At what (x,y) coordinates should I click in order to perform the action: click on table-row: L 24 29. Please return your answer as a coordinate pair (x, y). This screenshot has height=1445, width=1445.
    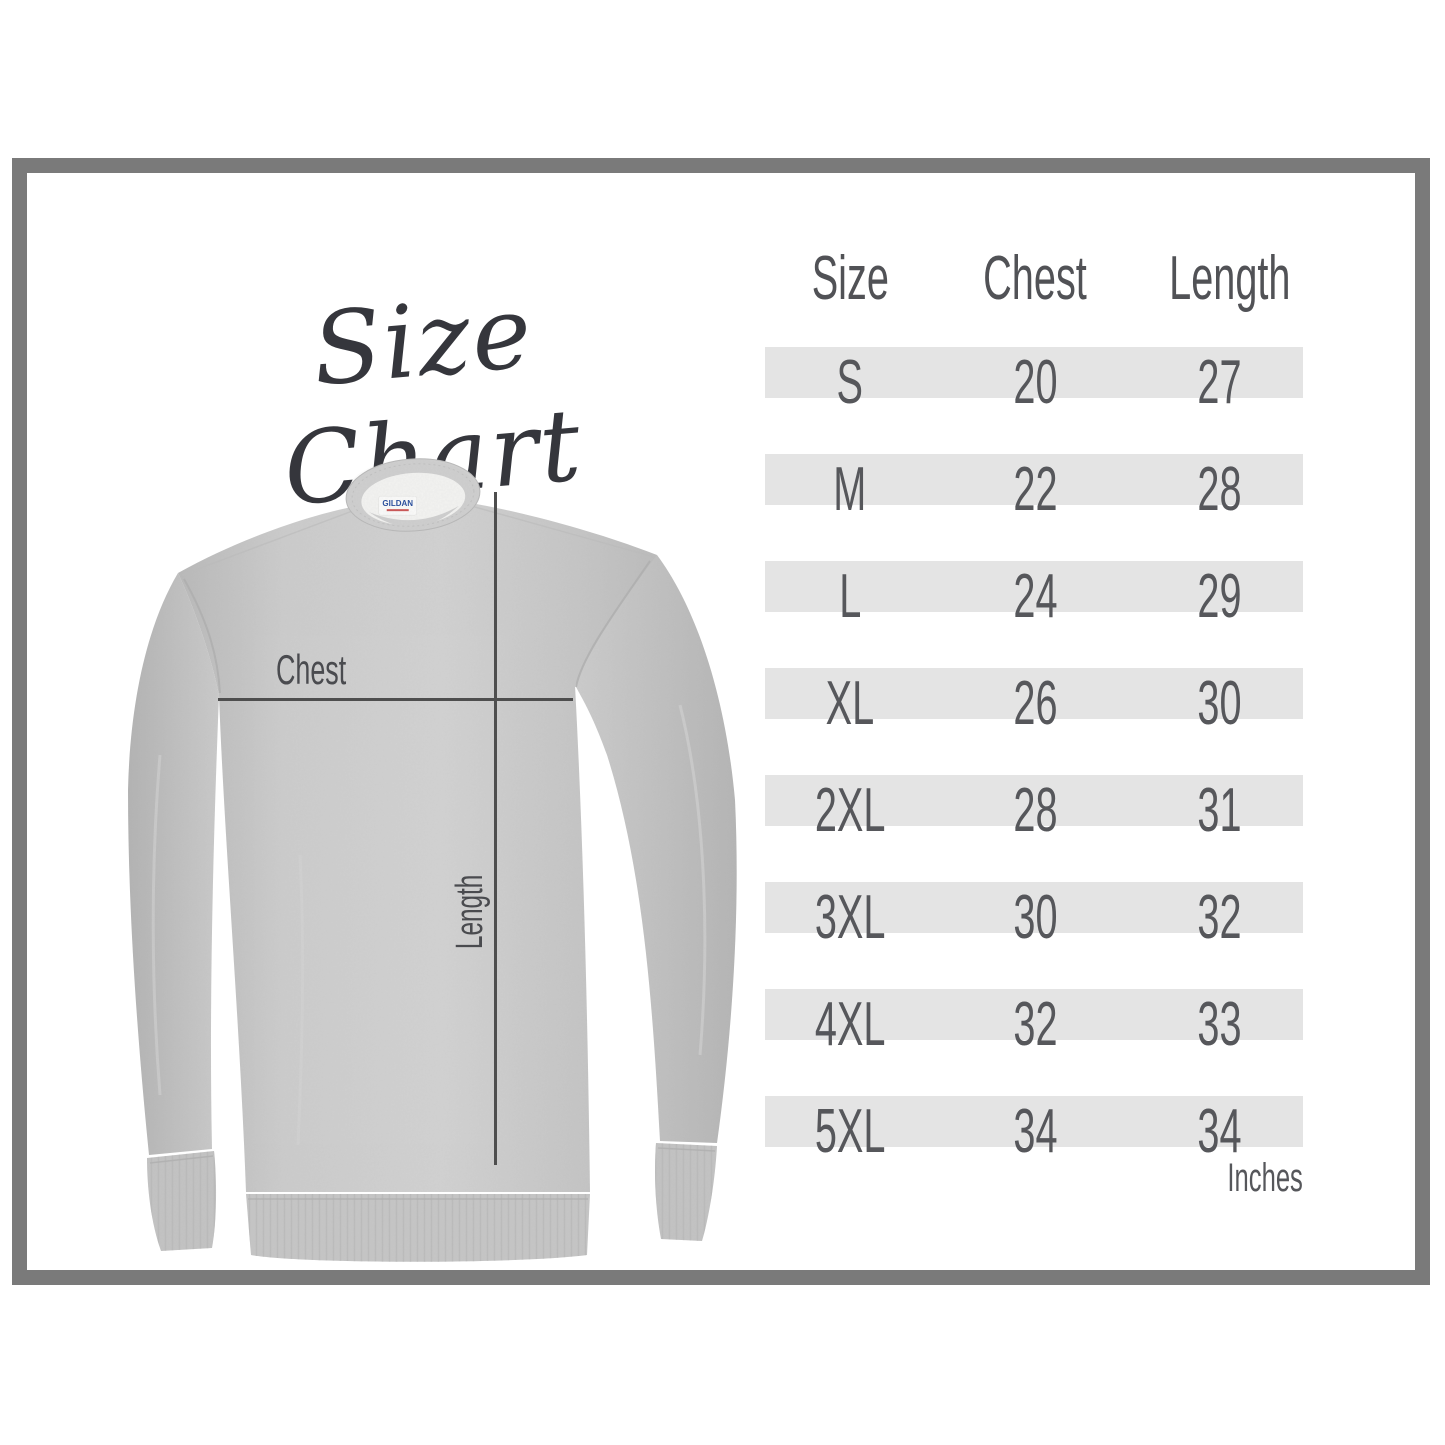
    Looking at the image, I should click on (1034, 596).